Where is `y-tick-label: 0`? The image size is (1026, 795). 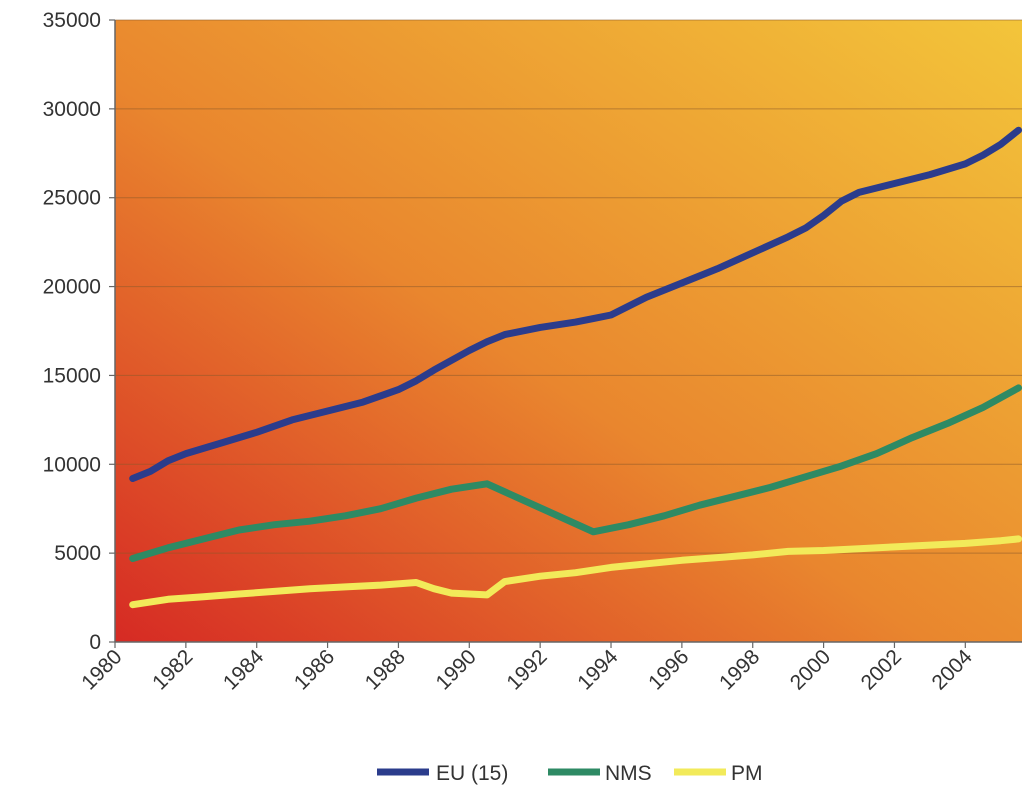 y-tick-label: 0 is located at coordinates (95, 642).